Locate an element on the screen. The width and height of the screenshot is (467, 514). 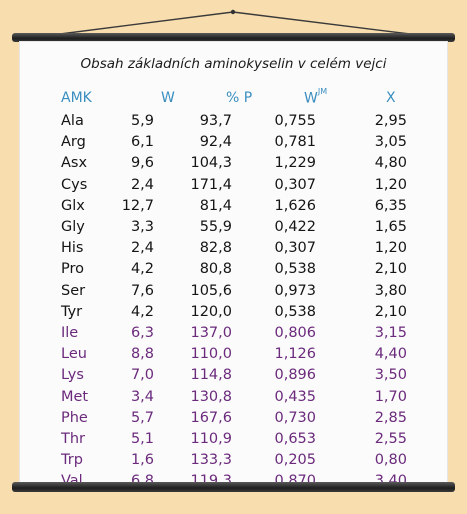
header-wjm: WJM is located at coordinates (316, 97).